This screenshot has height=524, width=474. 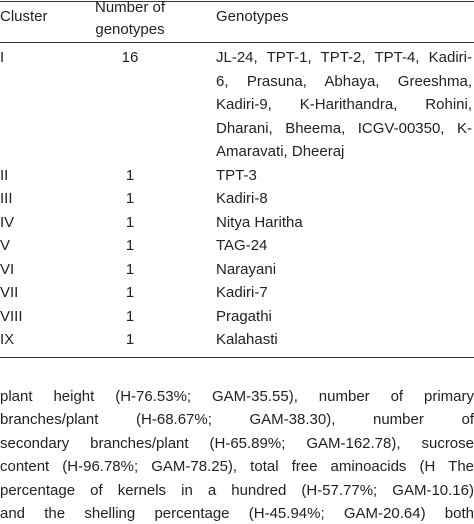 I want to click on genotype-line: JL-24, TPT-1, TPT-2, TPT-4, Kadiri-, so click(x=344, y=57).